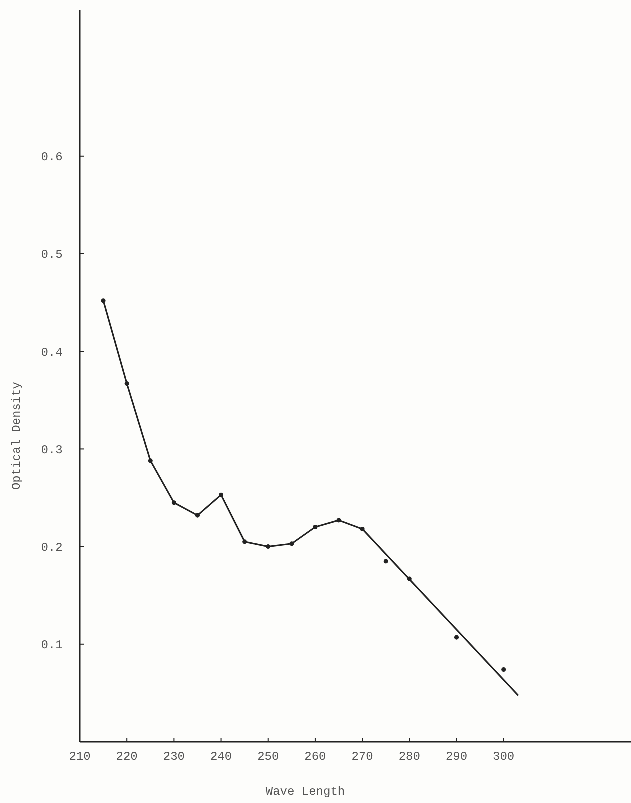 The image size is (631, 803). I want to click on y-tick-label: 0.6, so click(52, 157).